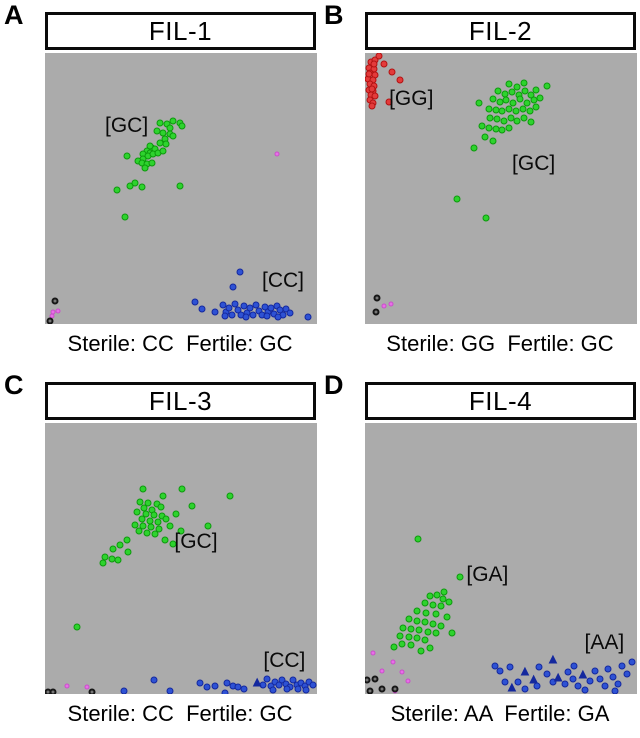 This screenshot has height=738, width=640. I want to click on panel-title: FIL-3, so click(180, 400).